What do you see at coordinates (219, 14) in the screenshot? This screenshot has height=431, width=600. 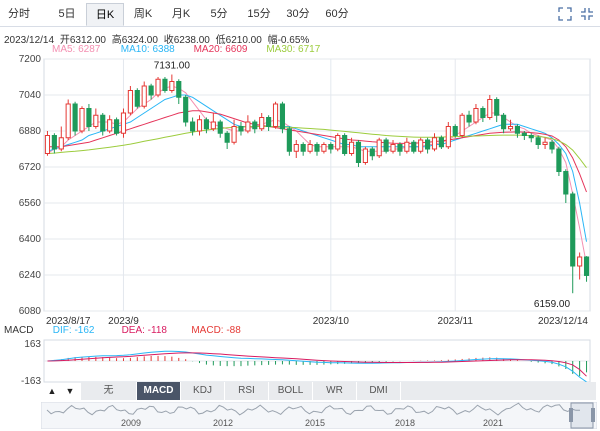 I see `tab-5分: 5分` at bounding box center [219, 14].